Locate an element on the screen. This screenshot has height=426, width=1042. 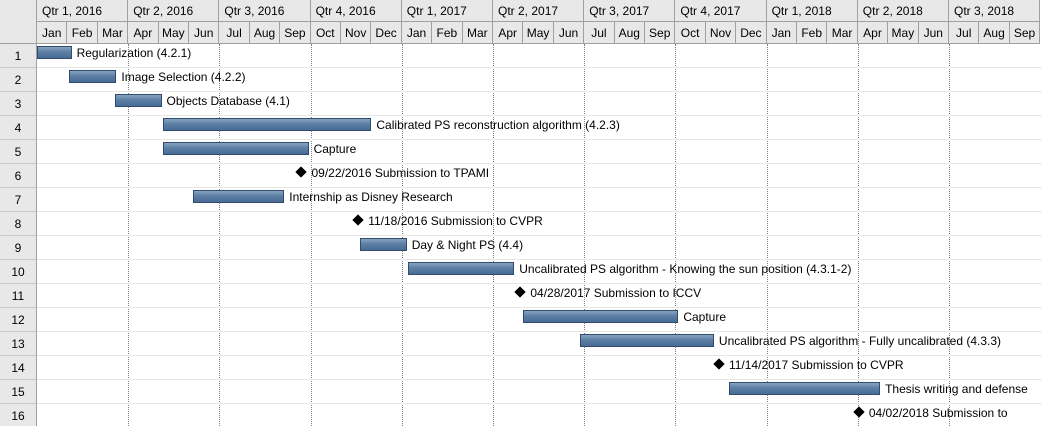
row-number: 3 is located at coordinates (18, 104).